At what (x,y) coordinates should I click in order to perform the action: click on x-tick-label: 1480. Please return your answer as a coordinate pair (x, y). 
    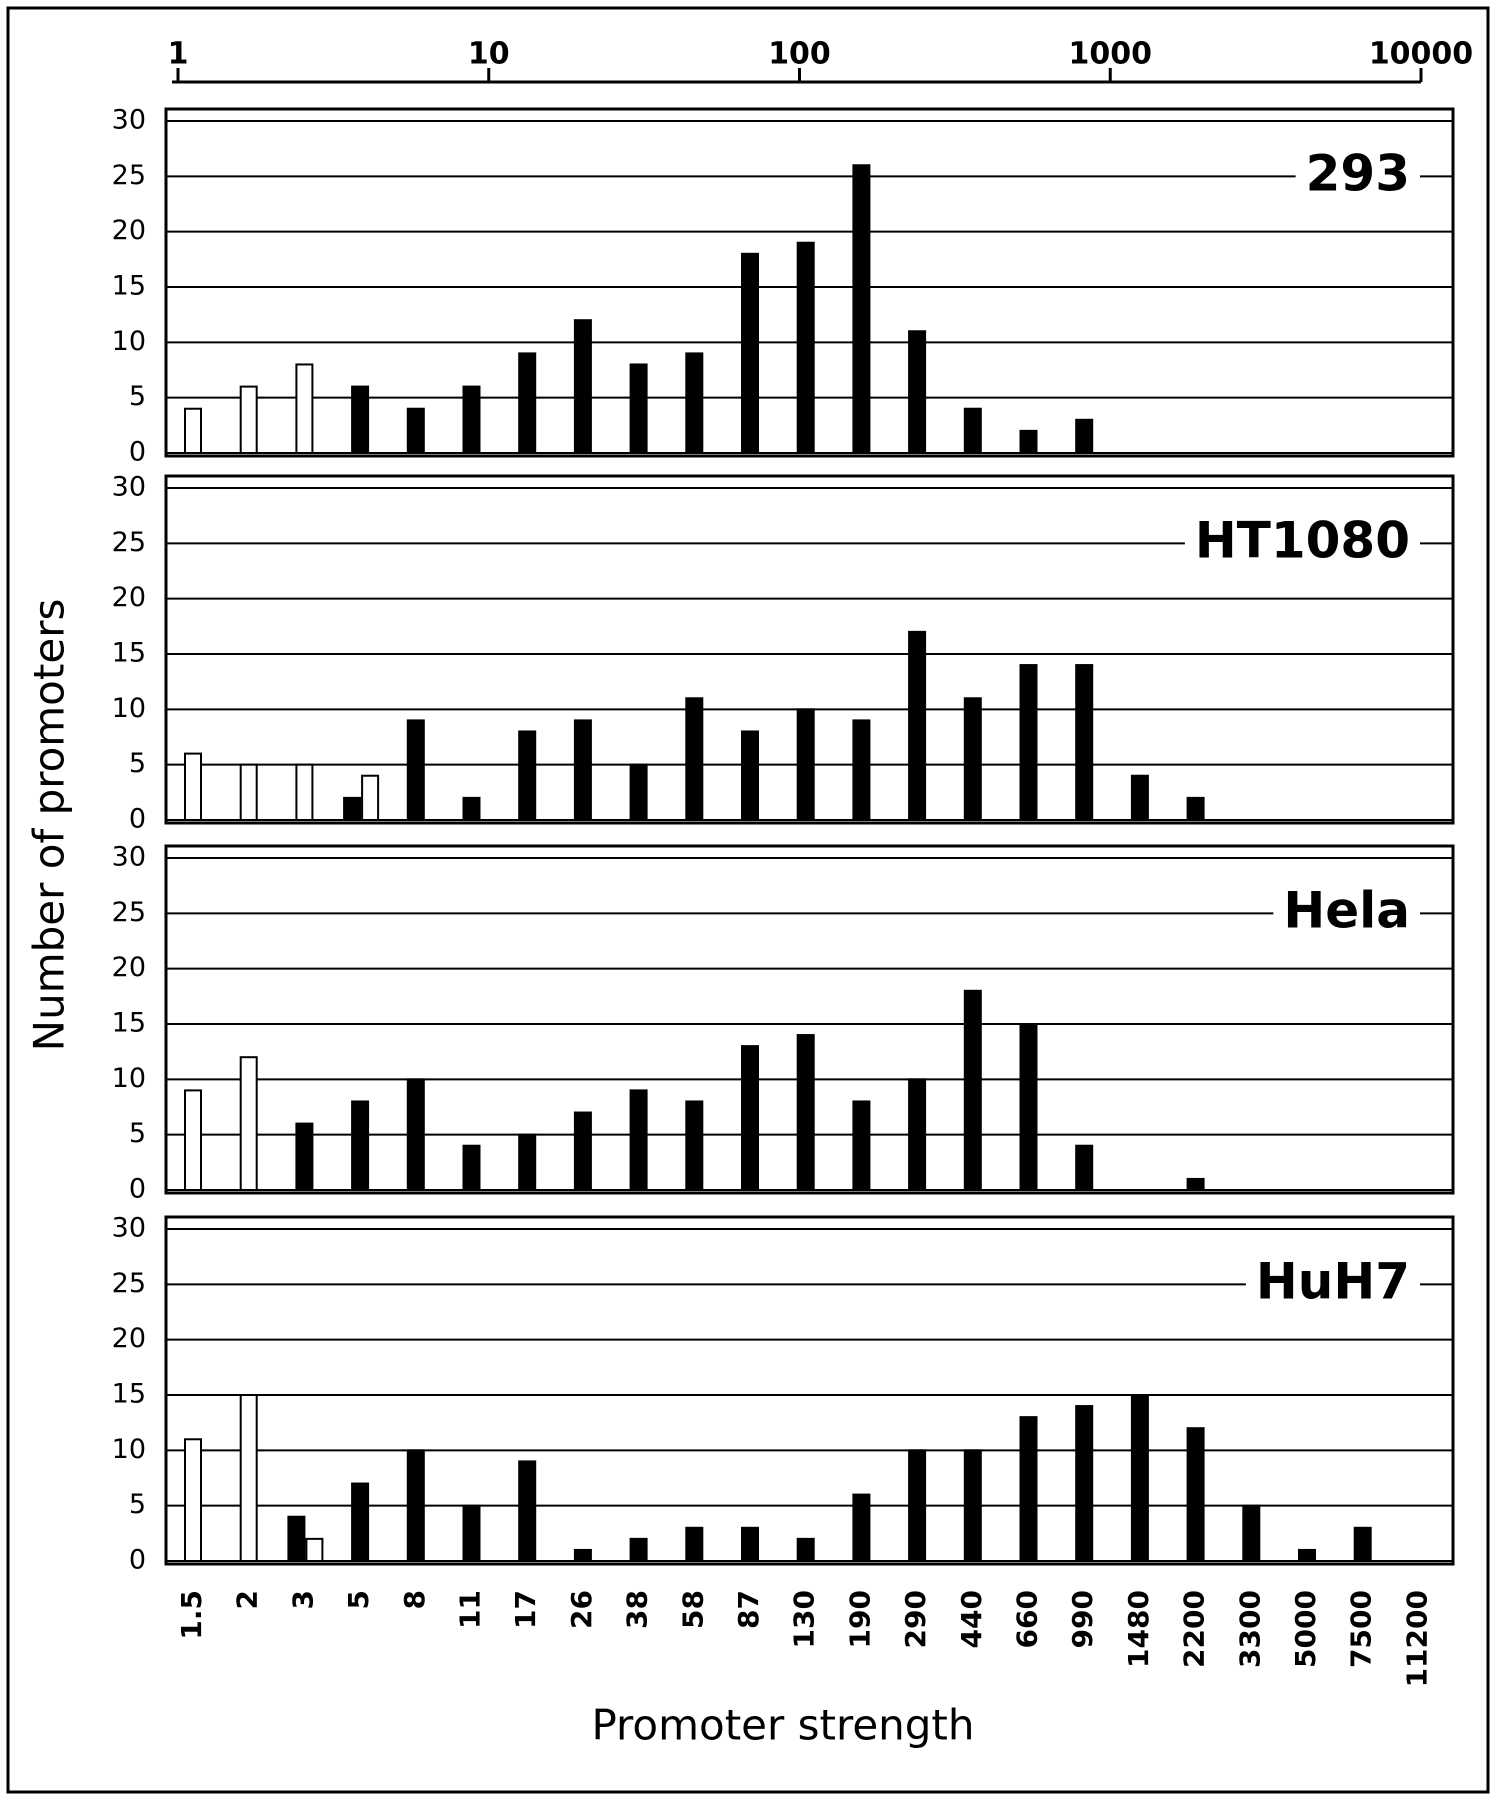
    Looking at the image, I should click on (1138, 1629).